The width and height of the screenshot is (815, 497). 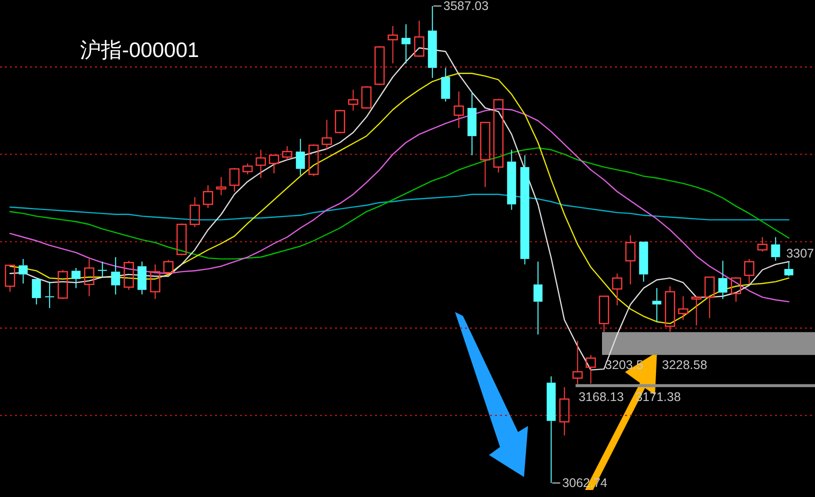 I want to click on annotation: 3168.13, so click(x=601, y=397).